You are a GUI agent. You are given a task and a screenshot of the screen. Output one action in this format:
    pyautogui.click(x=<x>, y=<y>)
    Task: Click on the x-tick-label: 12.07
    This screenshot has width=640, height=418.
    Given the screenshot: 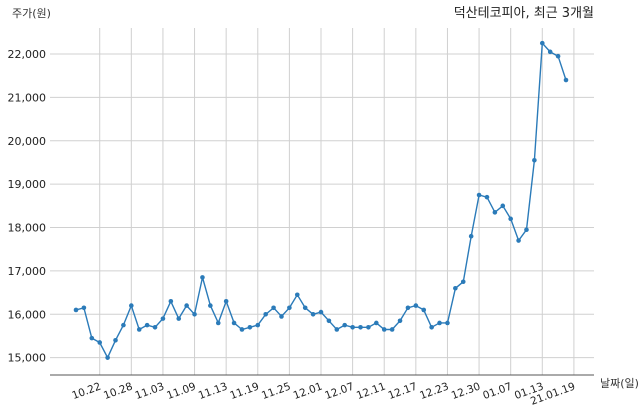 What is the action you would take?
    pyautogui.click(x=339, y=392)
    